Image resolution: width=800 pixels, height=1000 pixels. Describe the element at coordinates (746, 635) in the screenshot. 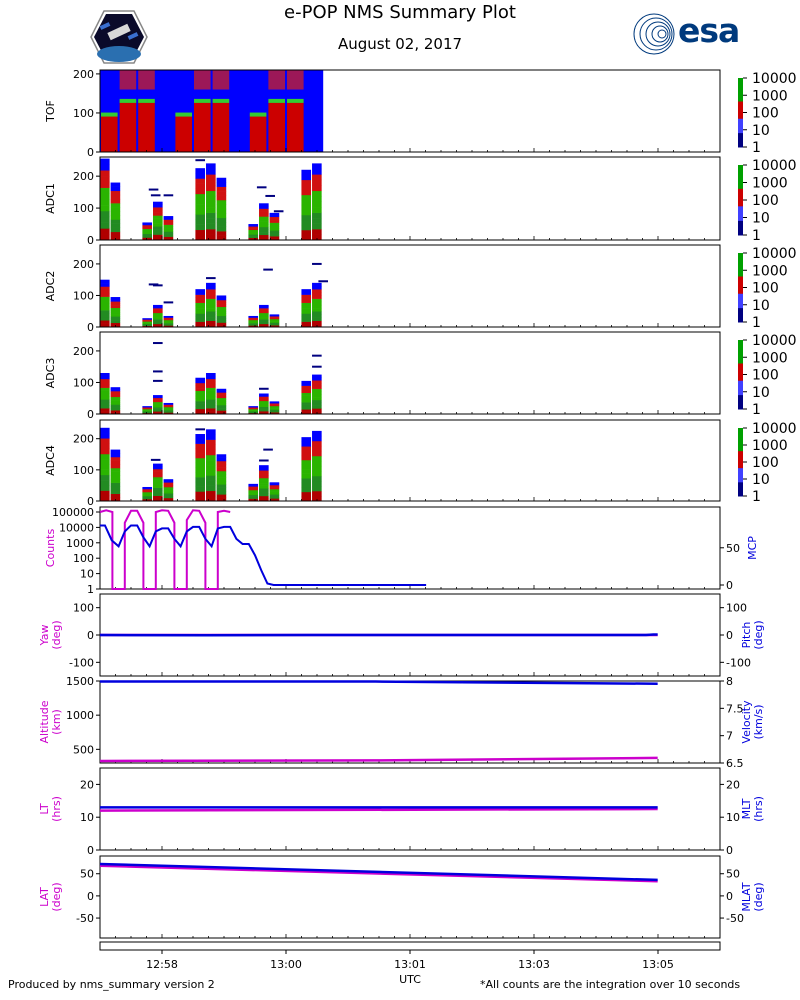

I see `axis-label-text: Pitch` at that location.